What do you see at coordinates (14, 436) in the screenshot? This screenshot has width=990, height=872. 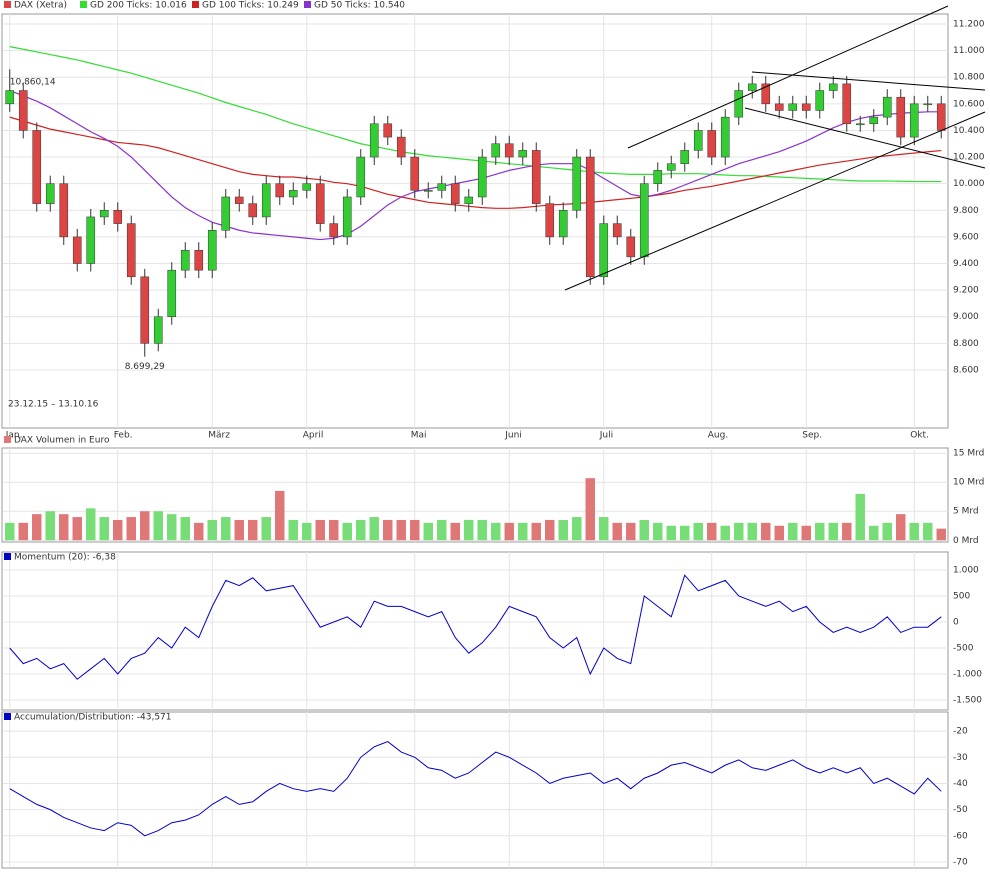 I see `x-tick-label: Jan.` at bounding box center [14, 436].